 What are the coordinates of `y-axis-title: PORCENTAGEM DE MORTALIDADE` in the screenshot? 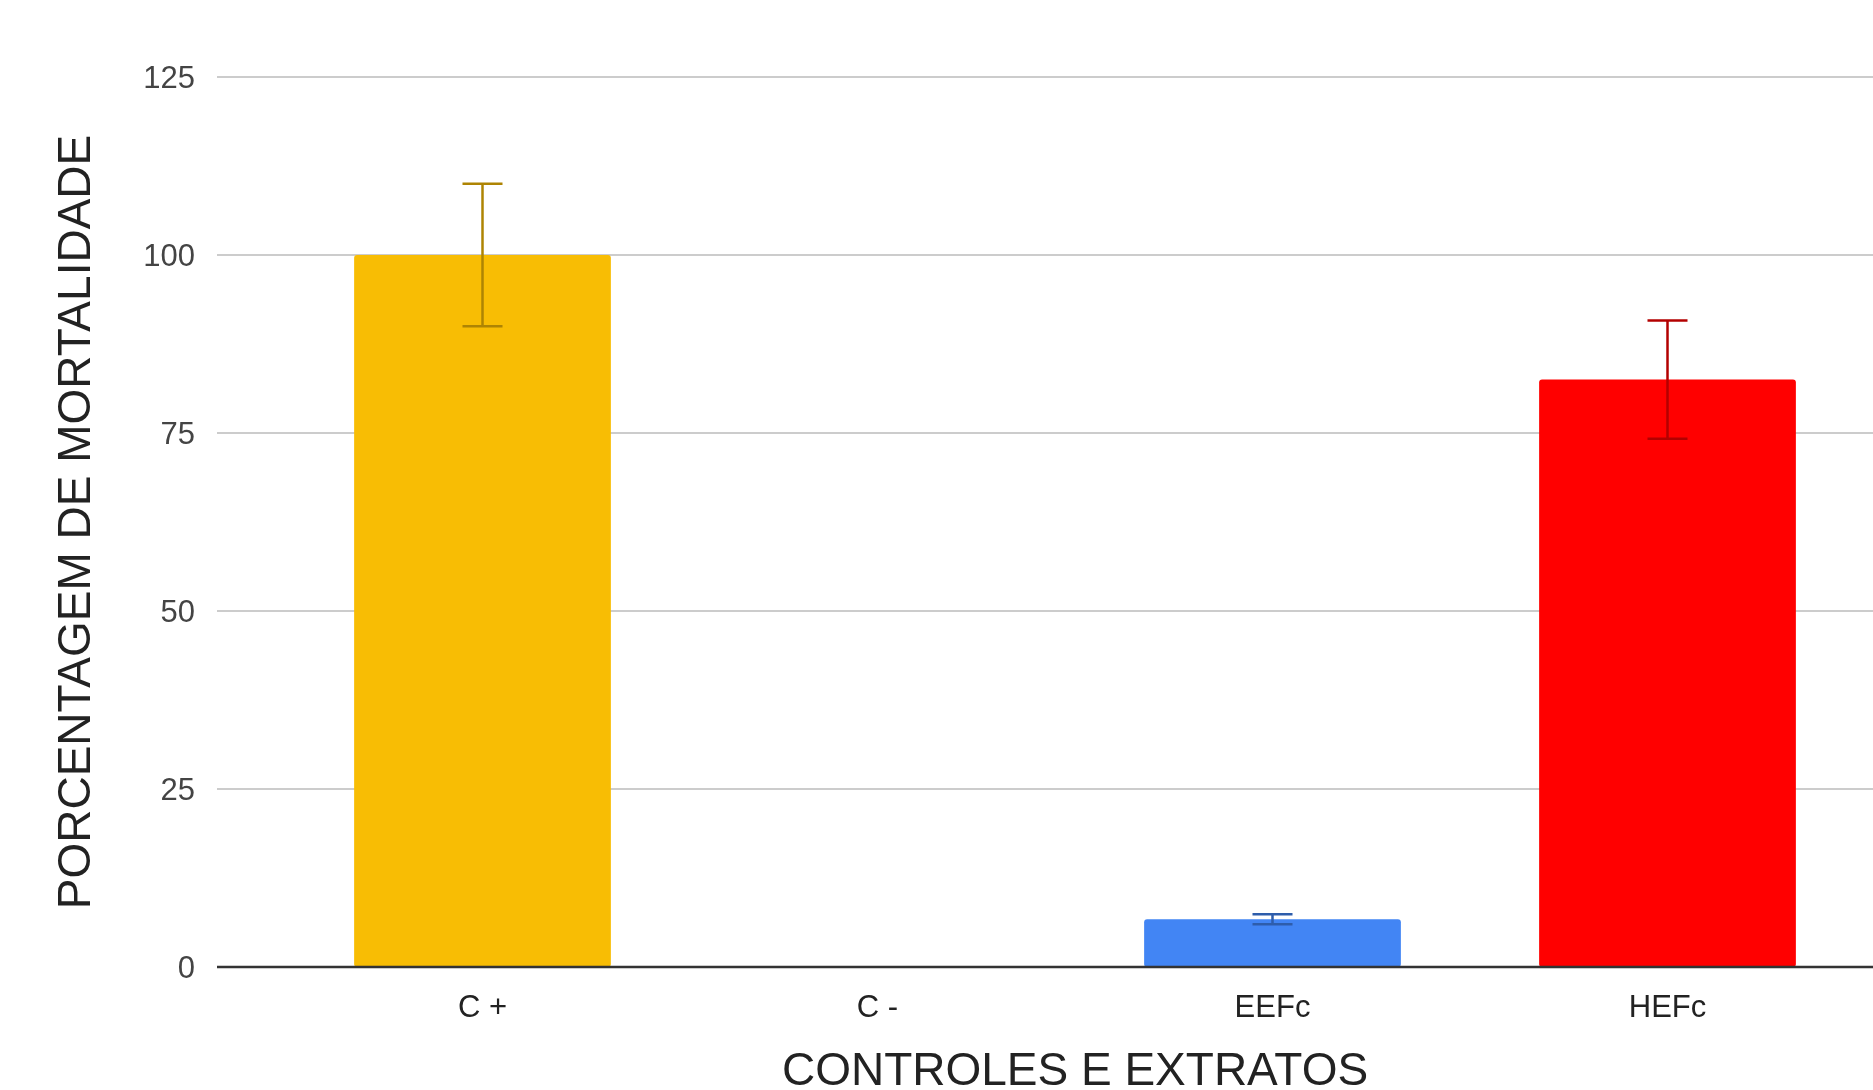 It's located at (74, 522).